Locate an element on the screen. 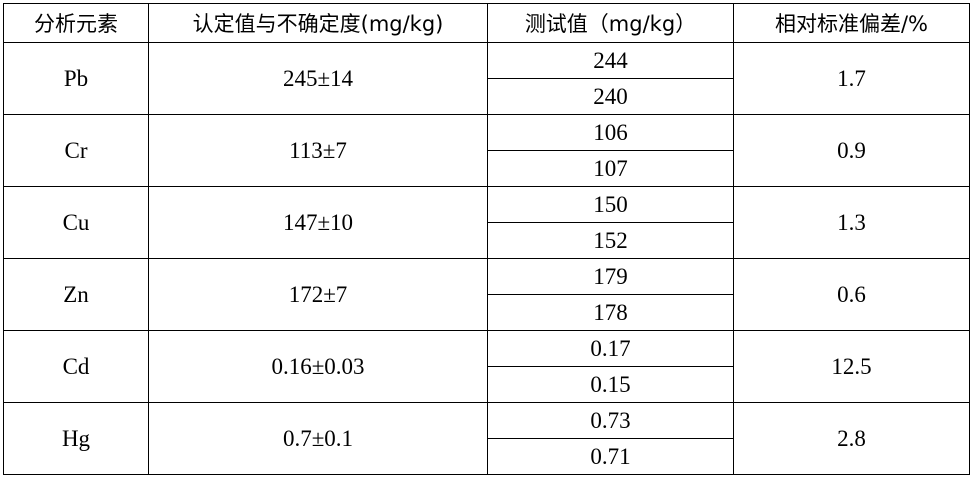  certified-cell: 0.7±0.1 is located at coordinates (318, 438).